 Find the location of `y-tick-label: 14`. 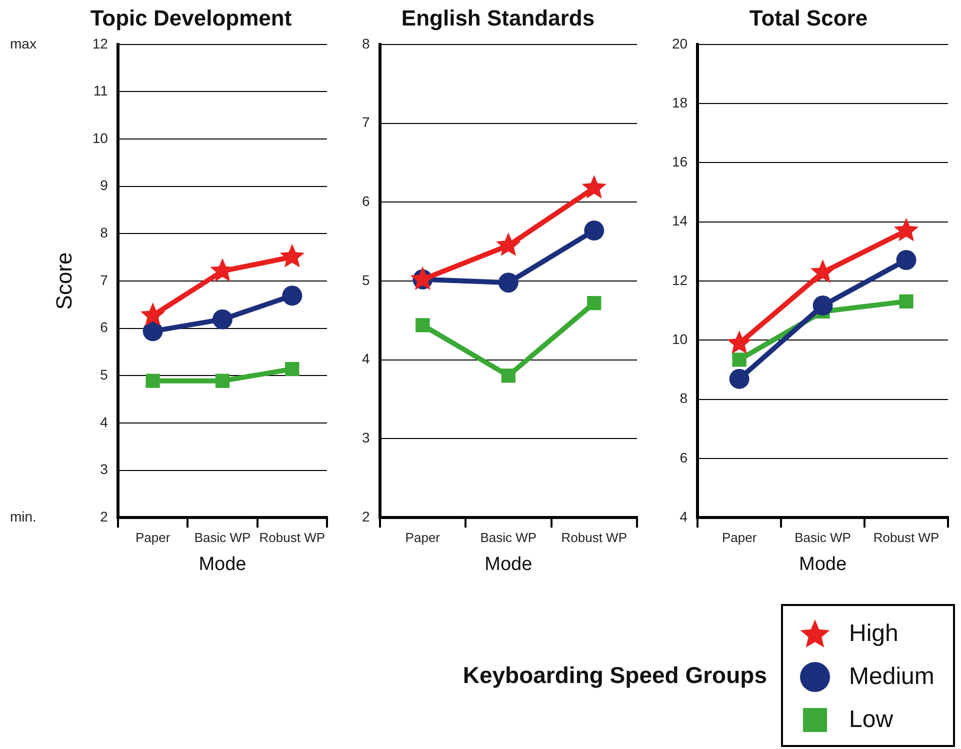

y-tick-label: 14 is located at coordinates (680, 220).